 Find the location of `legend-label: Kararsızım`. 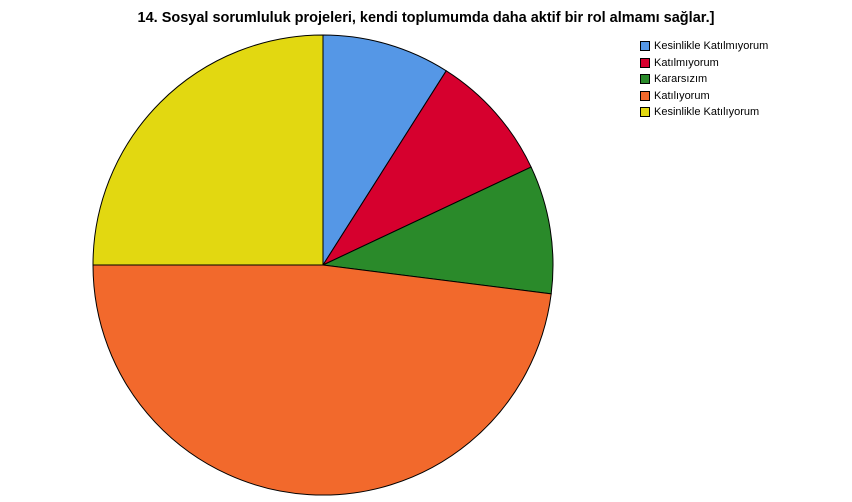

legend-label: Kararsızım is located at coordinates (681, 79).